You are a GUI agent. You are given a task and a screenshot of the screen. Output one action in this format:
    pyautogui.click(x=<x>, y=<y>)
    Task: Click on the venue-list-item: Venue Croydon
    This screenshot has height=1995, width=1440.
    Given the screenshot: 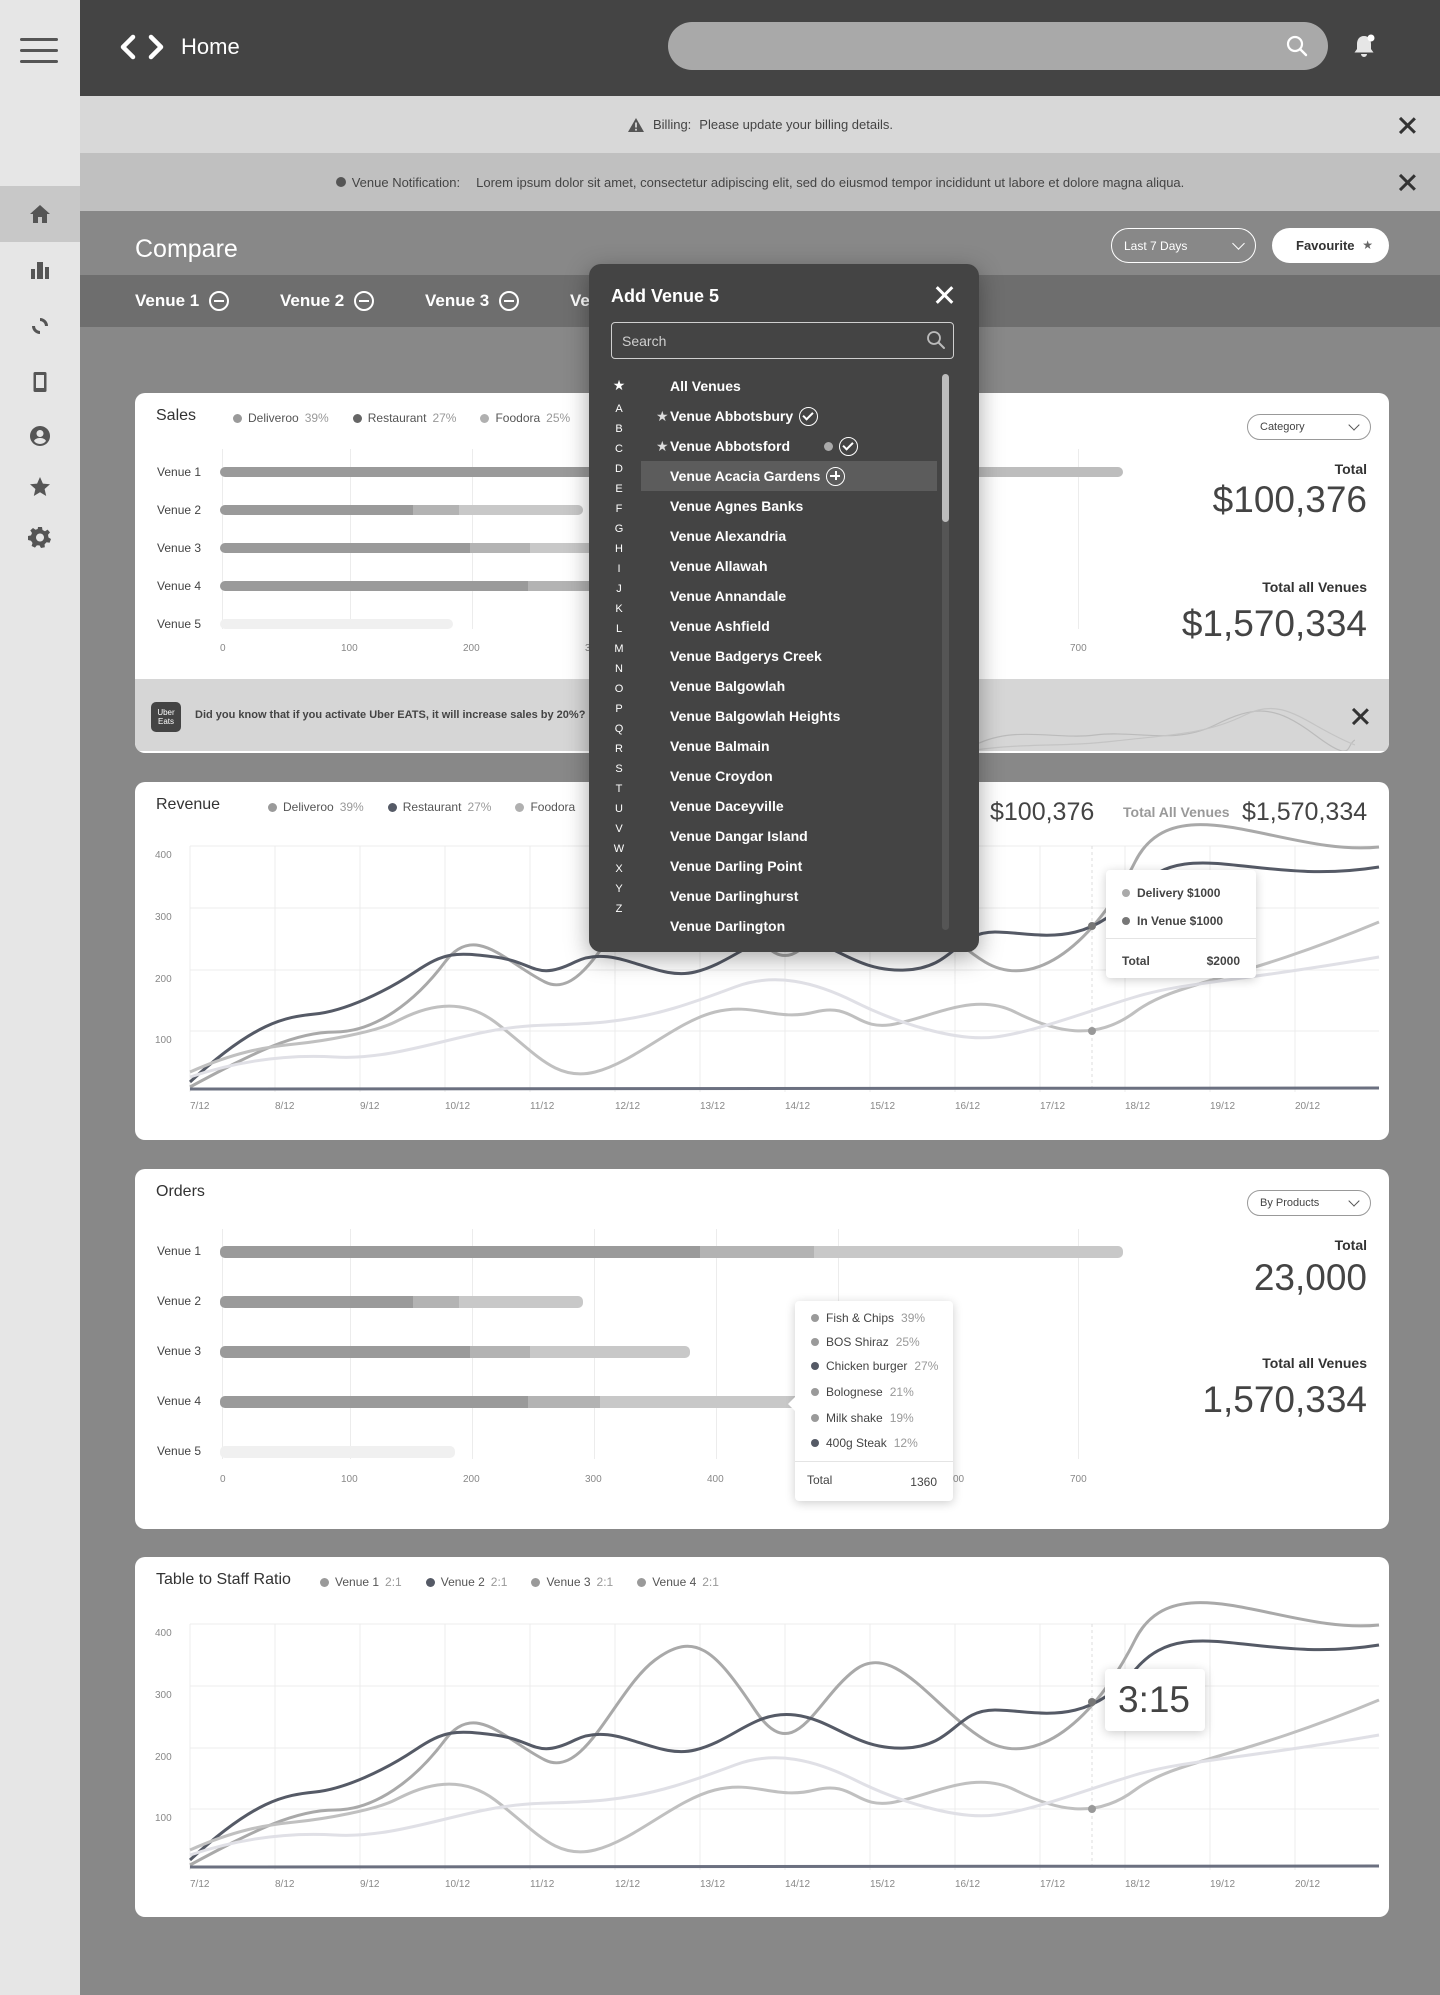 What is the action you would take?
    pyautogui.click(x=789, y=776)
    